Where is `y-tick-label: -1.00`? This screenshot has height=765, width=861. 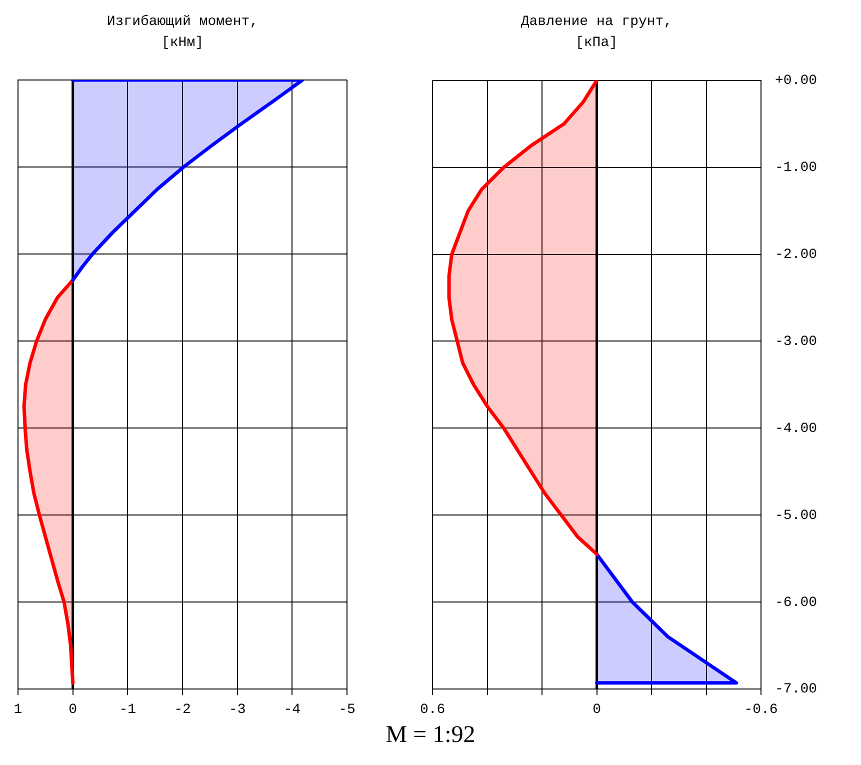 y-tick-label: -1.00 is located at coordinates (796, 168).